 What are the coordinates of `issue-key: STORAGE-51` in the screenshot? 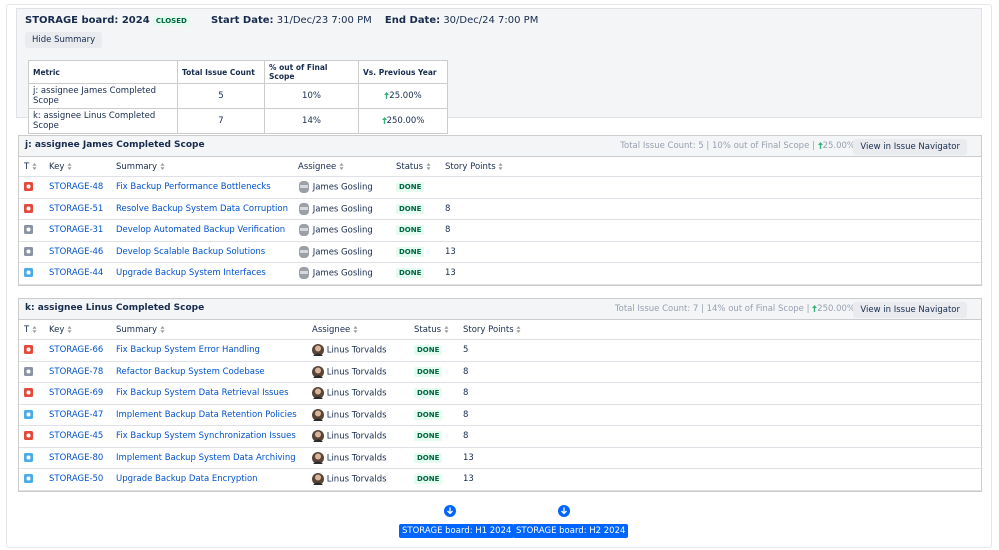 It's located at (76, 208).